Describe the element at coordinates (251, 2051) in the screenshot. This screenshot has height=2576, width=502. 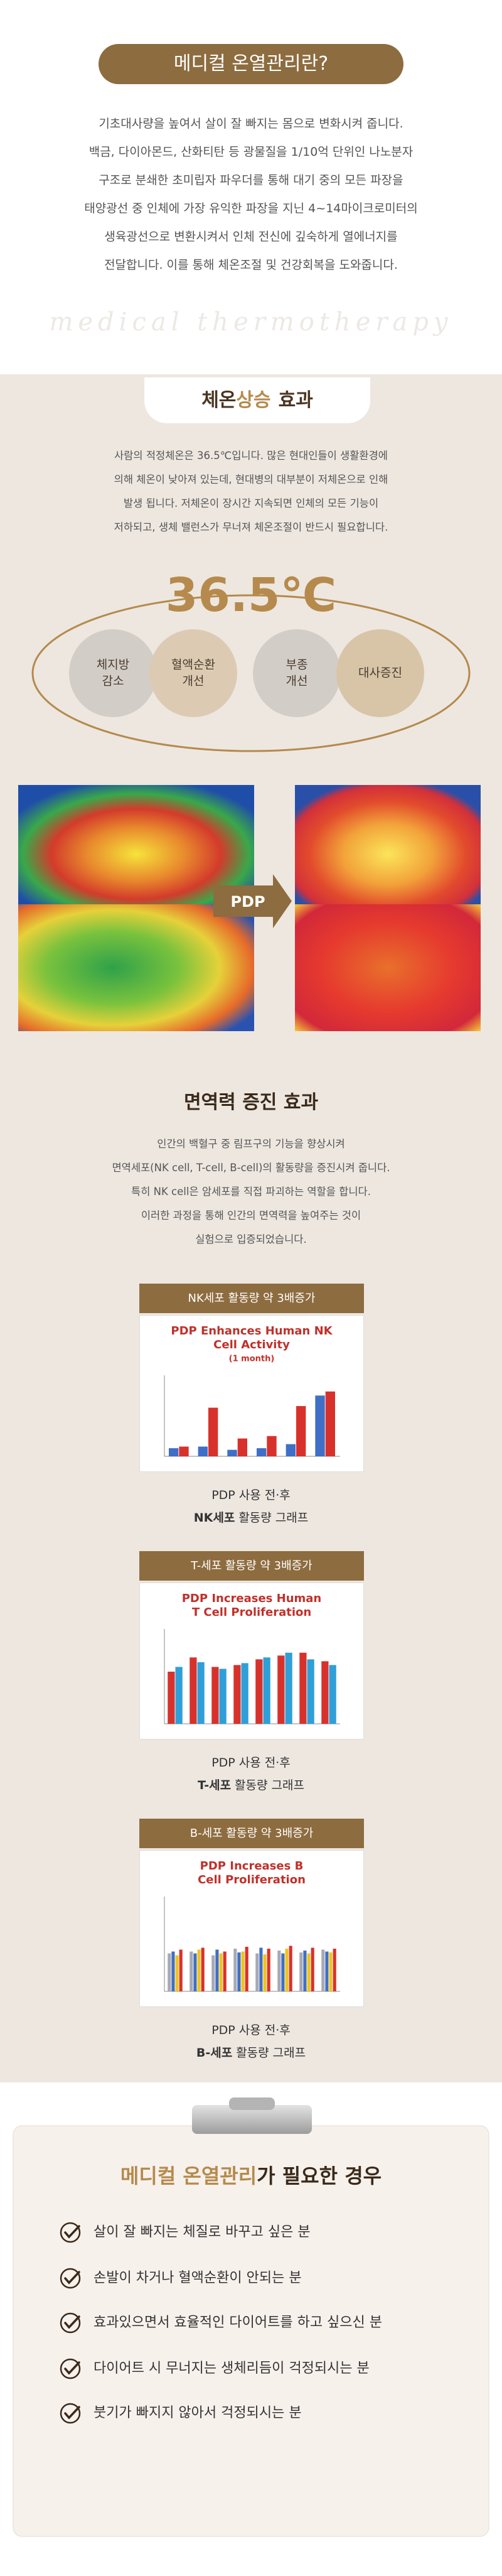
I see `chart-caption: B-세포 활동량 그래프` at that location.